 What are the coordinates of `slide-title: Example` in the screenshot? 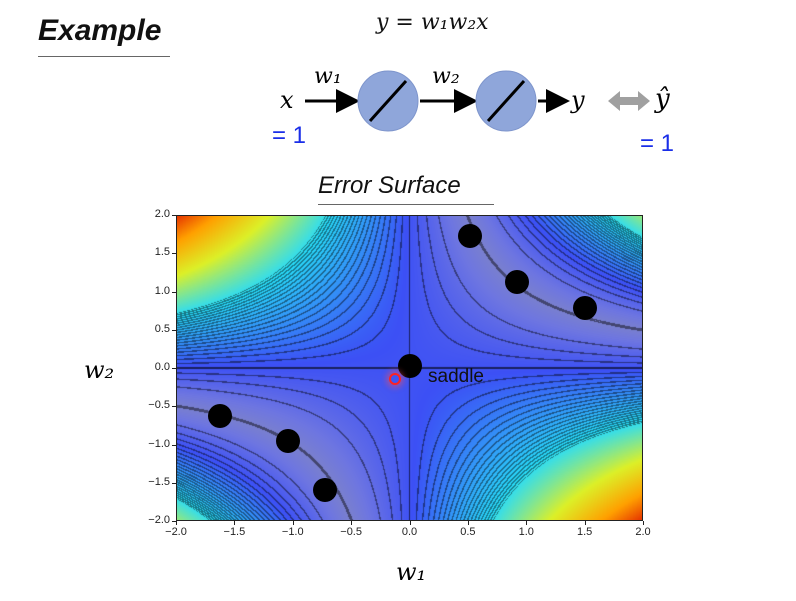 It's located at (100, 30).